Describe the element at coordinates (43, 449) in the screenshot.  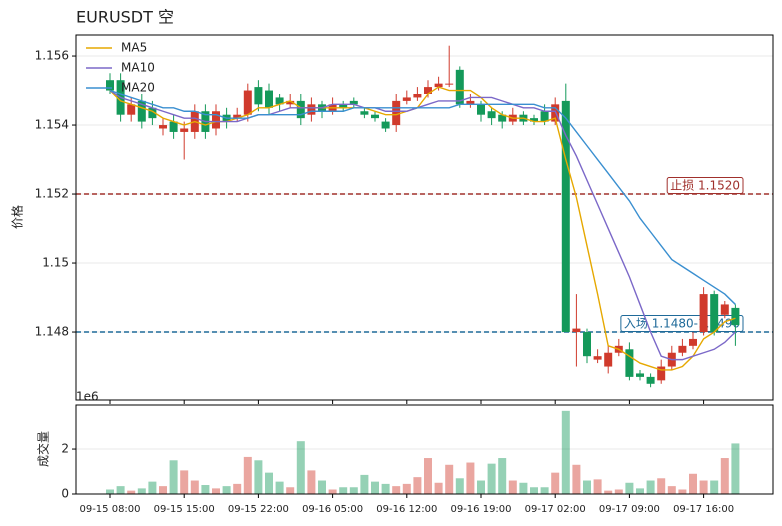
I see `volume-axis-label: 成交量` at that location.